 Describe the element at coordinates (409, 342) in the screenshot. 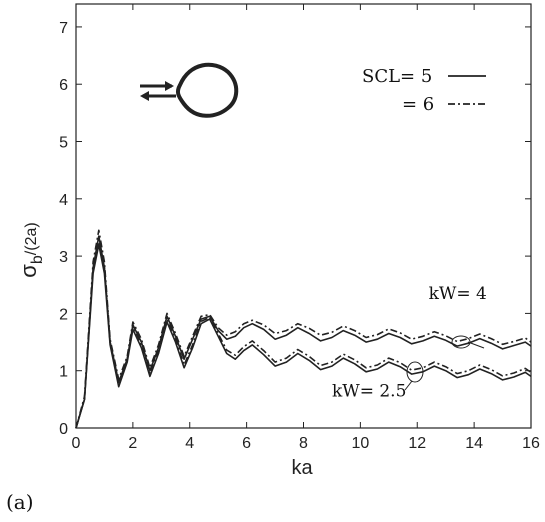

I see `annotations: kW= 4 kW= 2.5` at that location.